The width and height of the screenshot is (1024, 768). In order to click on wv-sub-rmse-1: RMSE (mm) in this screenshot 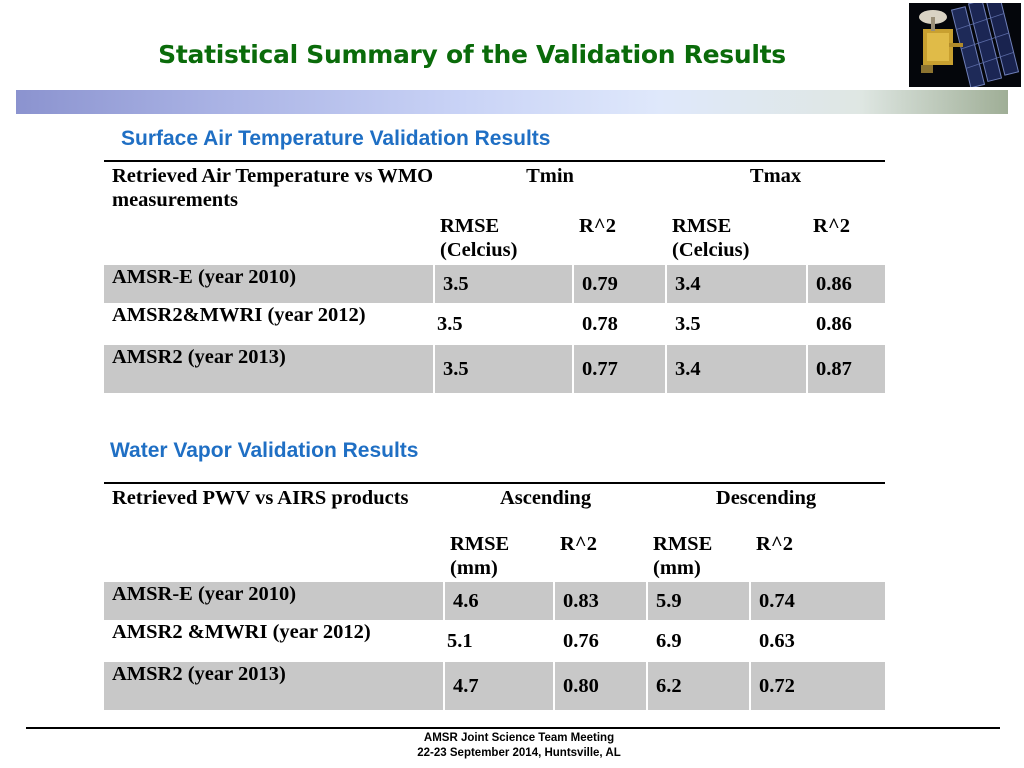, I will do `click(480, 556)`.